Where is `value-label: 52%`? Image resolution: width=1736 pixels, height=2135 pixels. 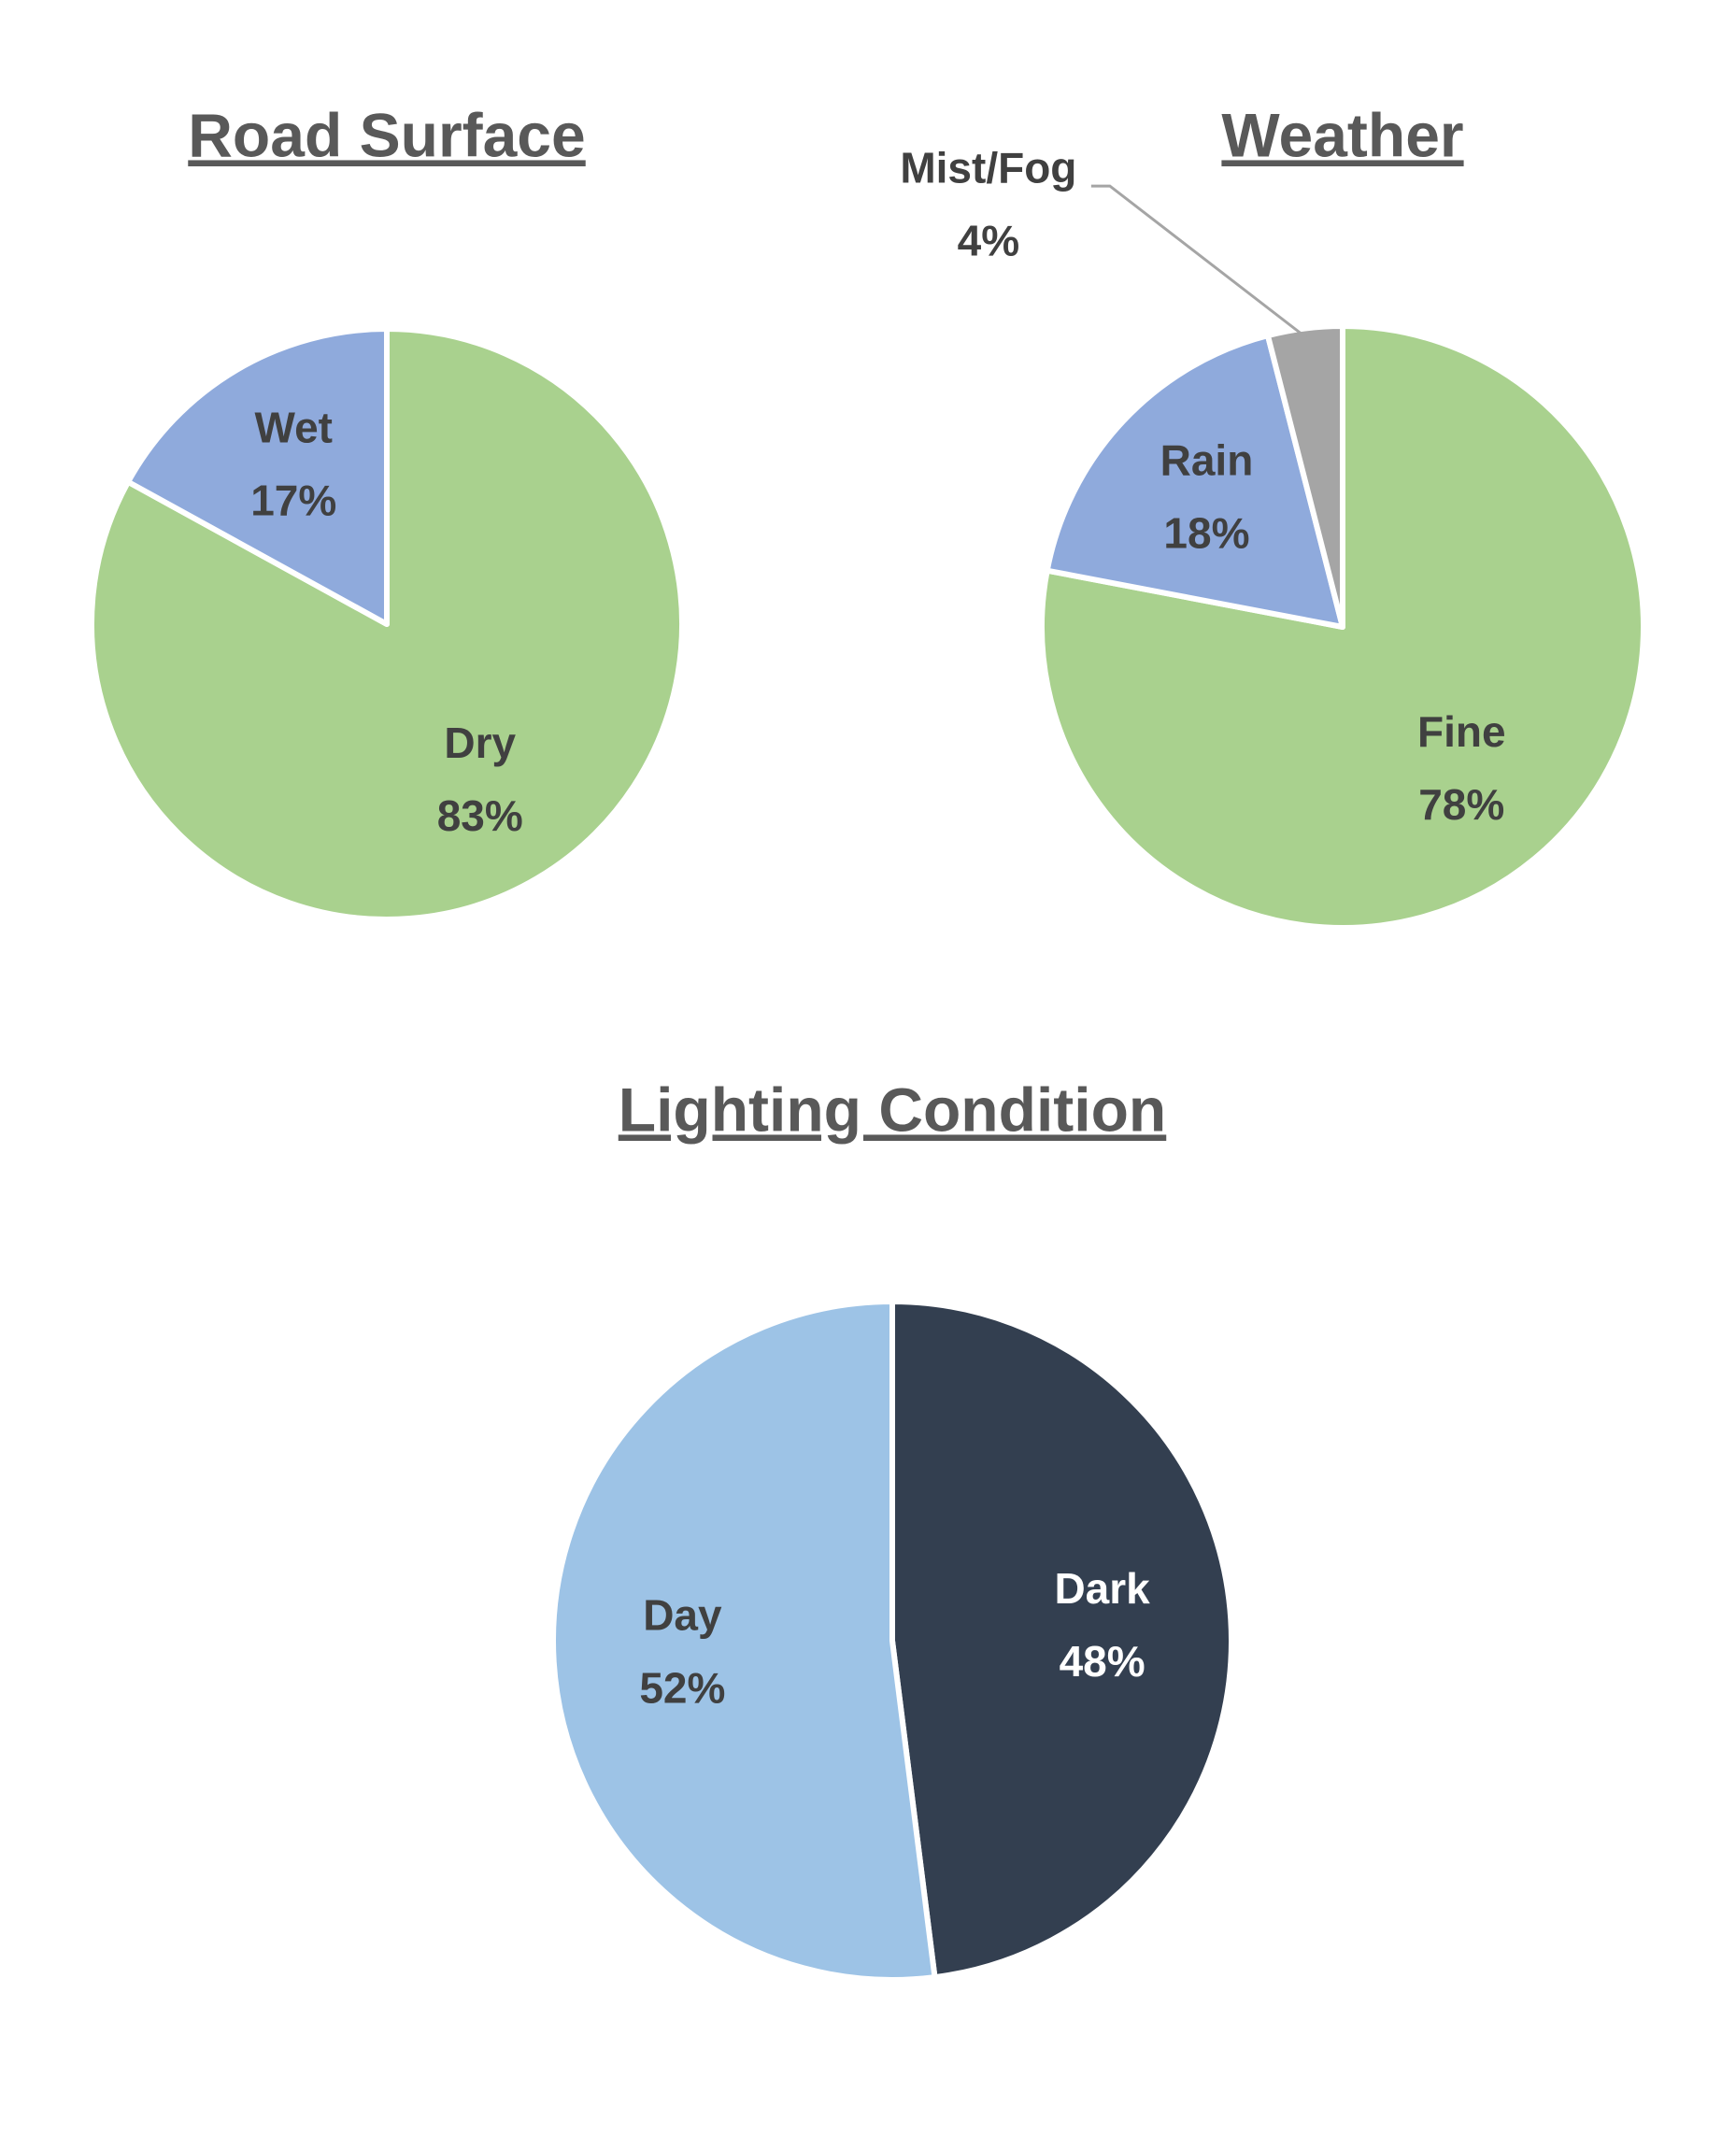
value-label: 52% is located at coordinates (682, 1688).